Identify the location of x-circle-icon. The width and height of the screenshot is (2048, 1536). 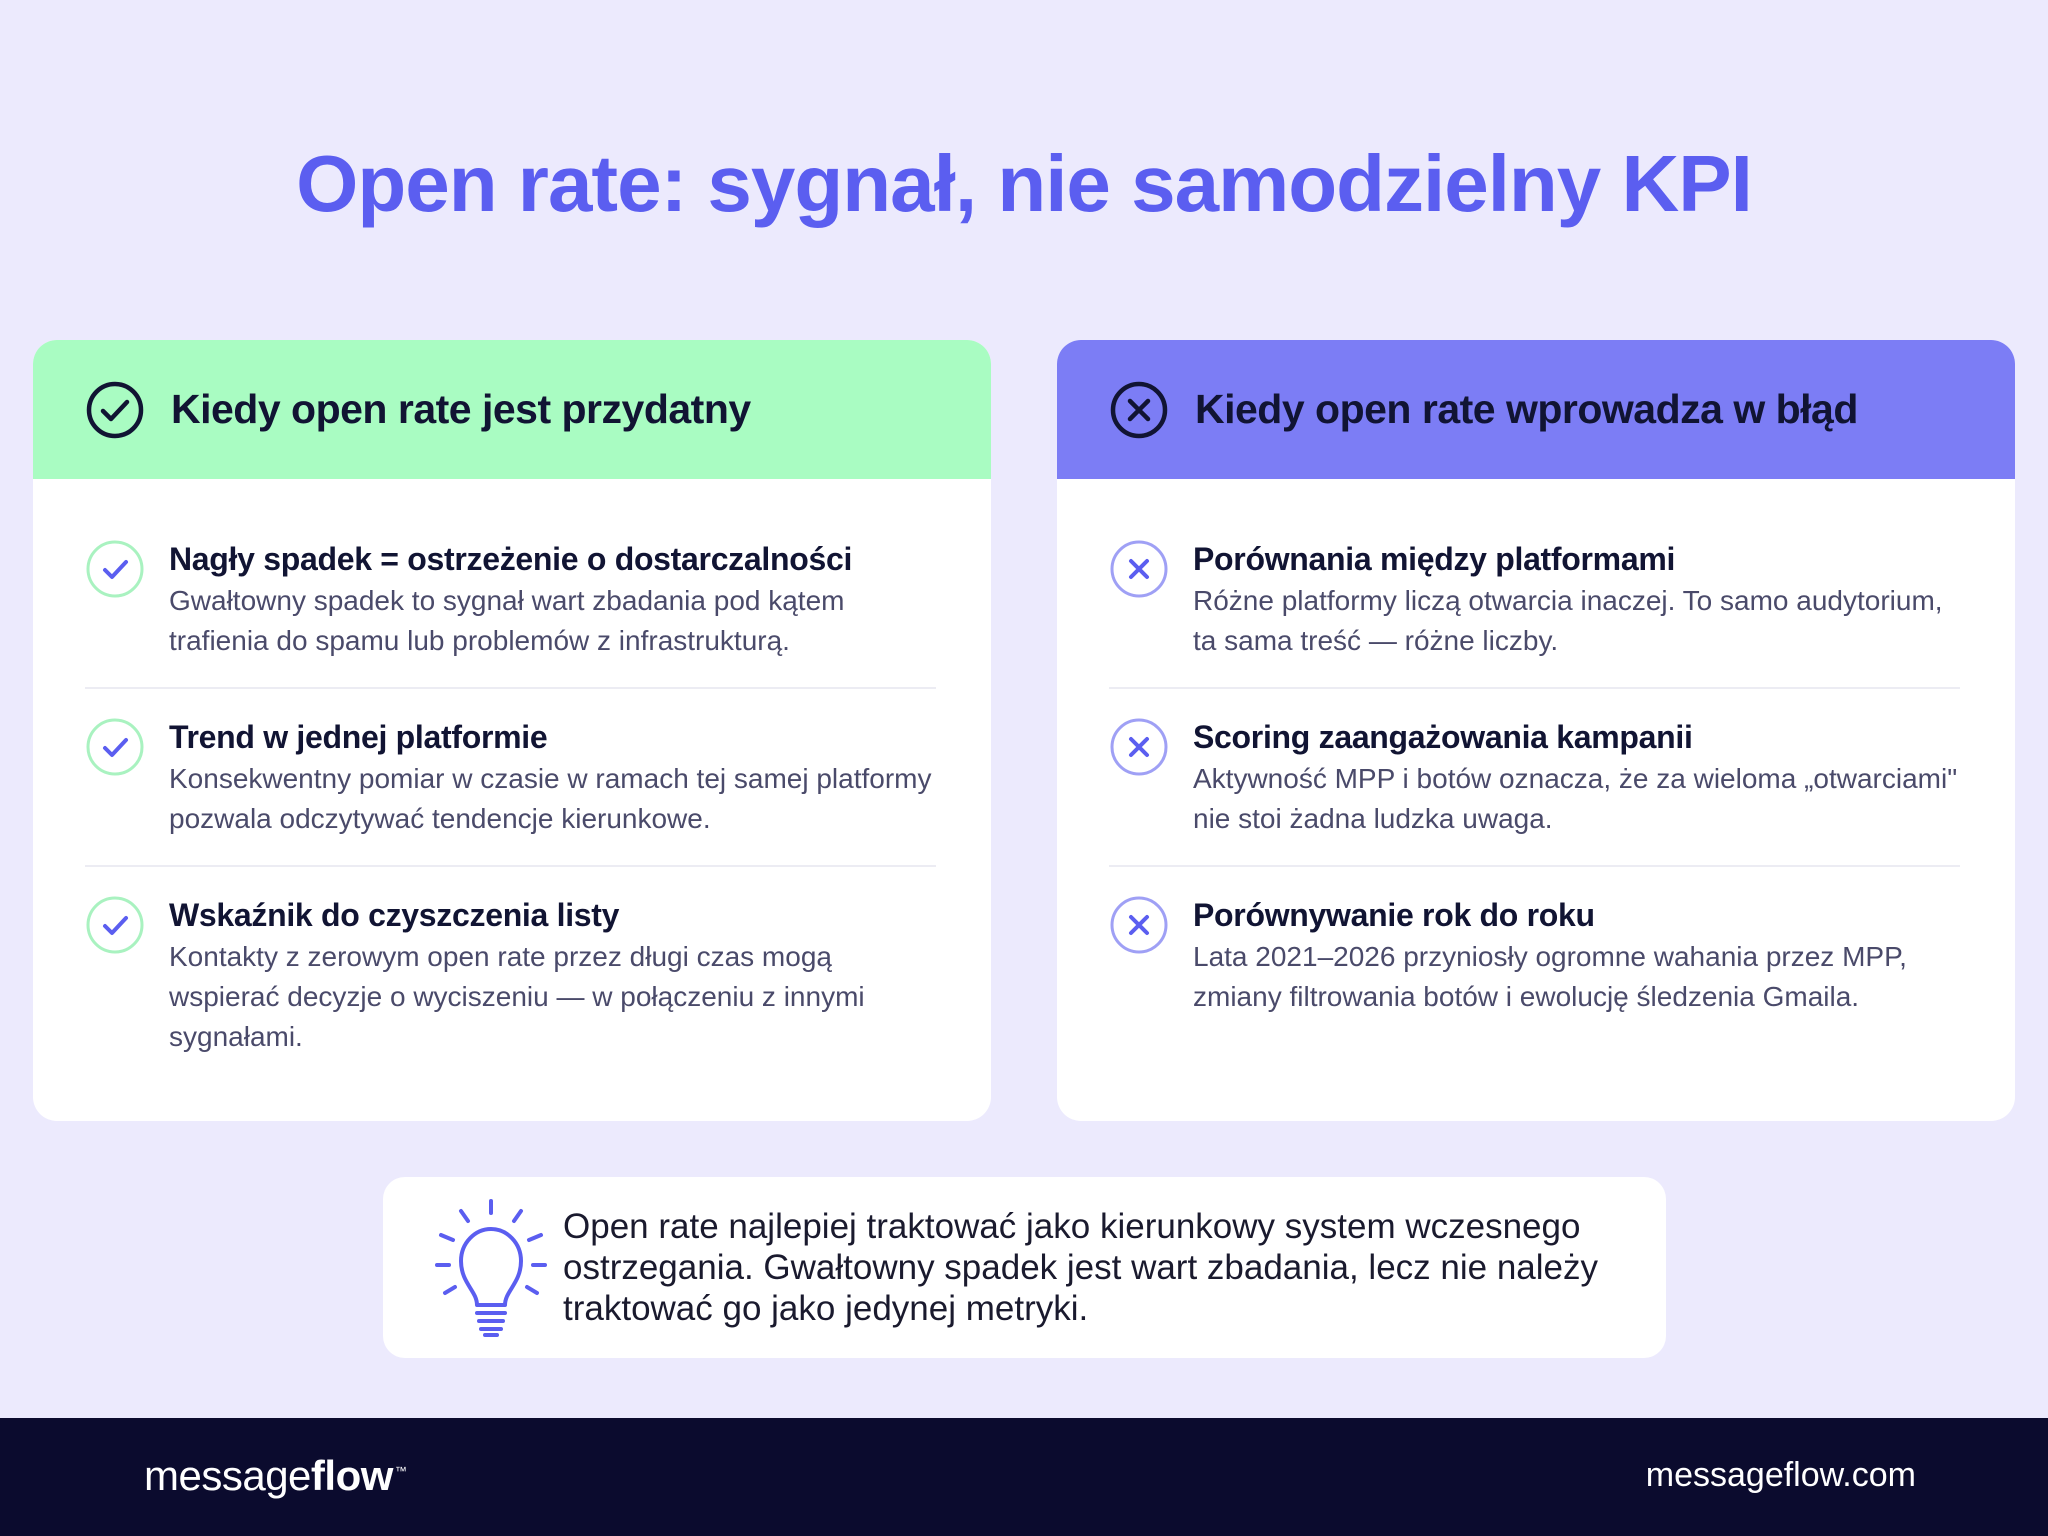
(1139, 410).